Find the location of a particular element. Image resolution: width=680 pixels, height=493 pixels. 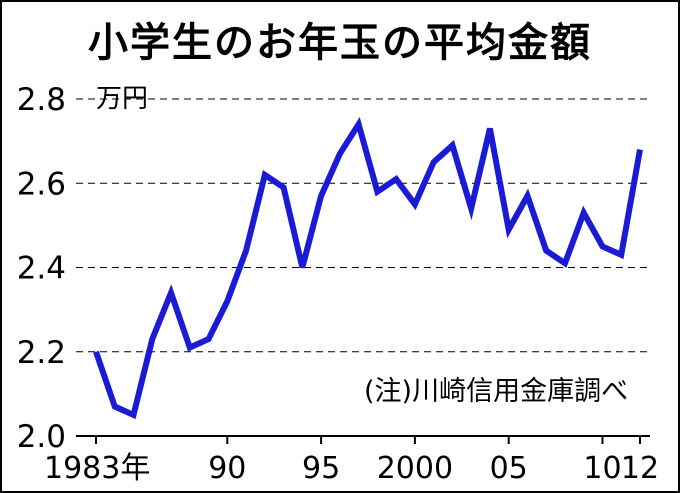

x-axis-ticks: 1983年 90 95 2000 05 10 12 is located at coordinates (351, 461).